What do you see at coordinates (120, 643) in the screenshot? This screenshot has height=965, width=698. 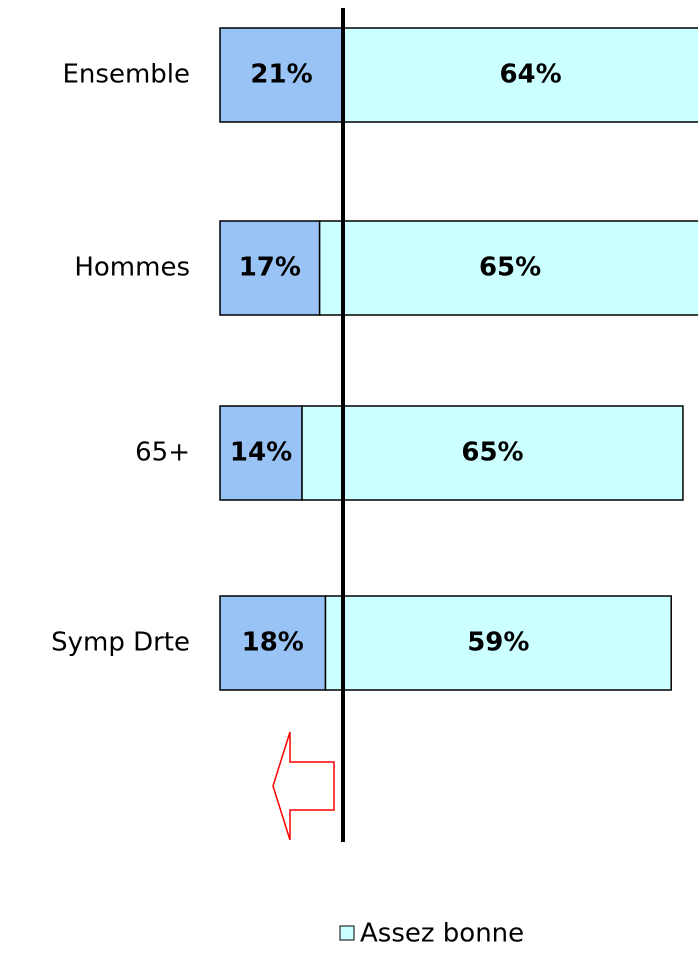 I see `category-label: Symp Drte` at bounding box center [120, 643].